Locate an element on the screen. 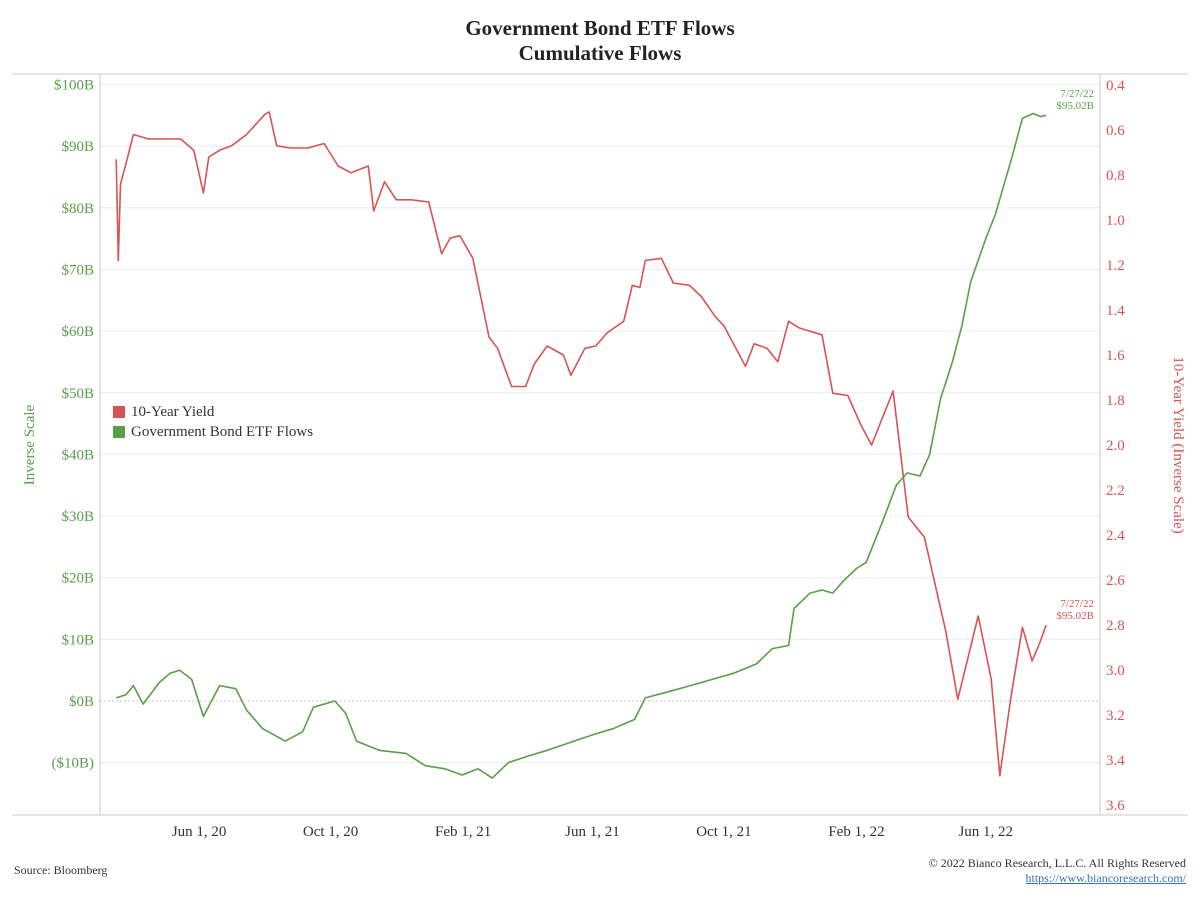 Image resolution: width=1200 pixels, height=900 pixels. right-tick-label: 1.8 is located at coordinates (1115, 401).